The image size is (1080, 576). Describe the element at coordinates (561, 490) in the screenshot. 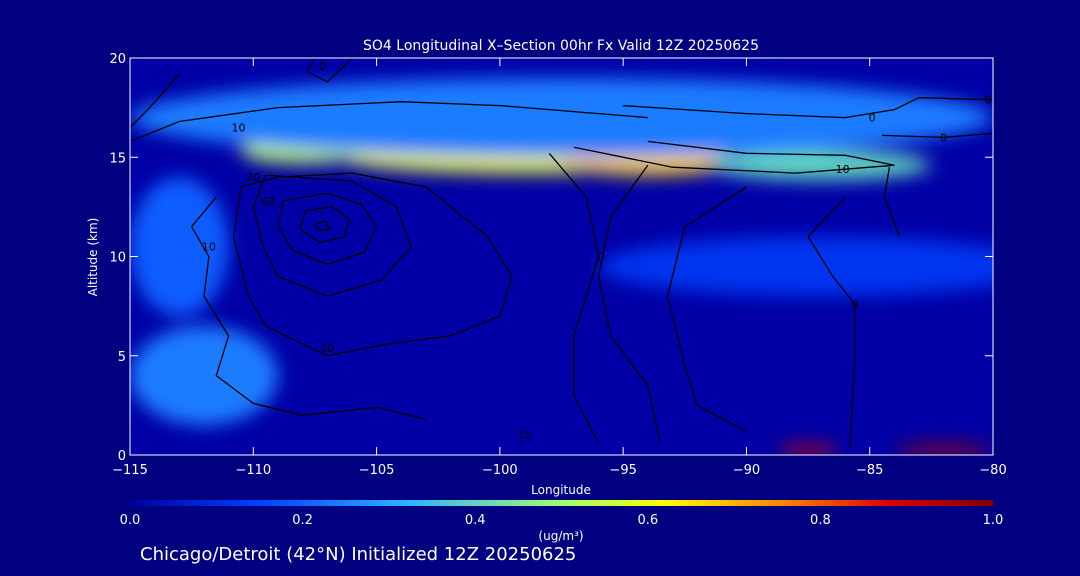

I see `x-axis-label: Longitude` at that location.